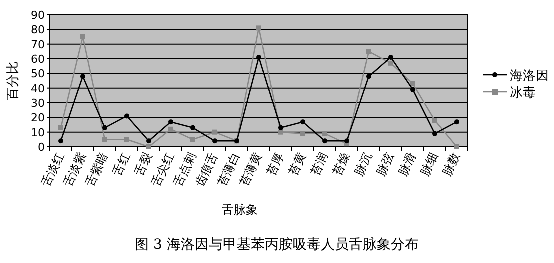 The width and height of the screenshot is (554, 263). Describe the element at coordinates (319, 164) in the screenshot. I see `x-tick-label: 苔润` at that location.